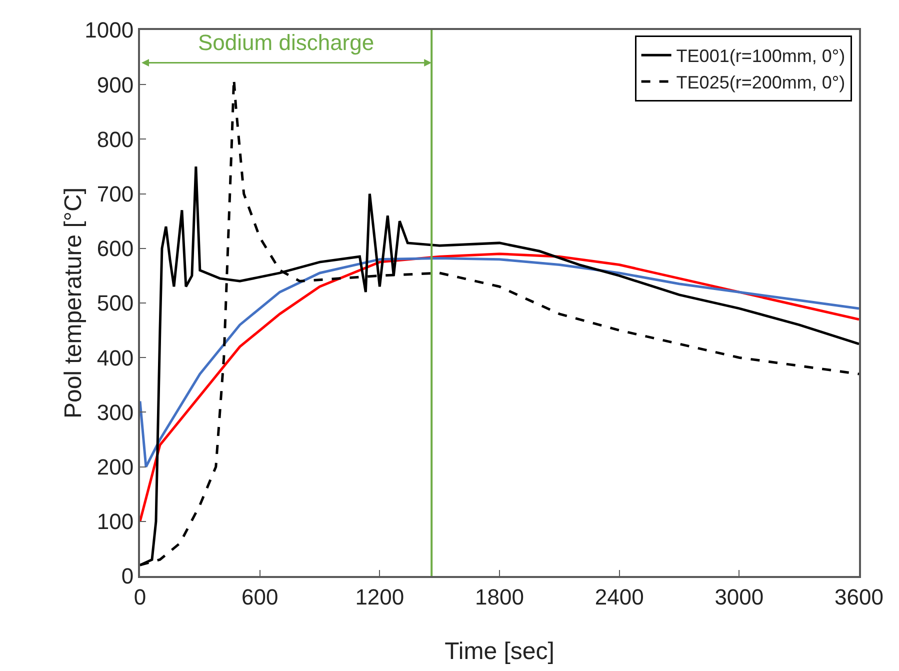  I want to click on y-tick-label: 600, so click(115, 249).